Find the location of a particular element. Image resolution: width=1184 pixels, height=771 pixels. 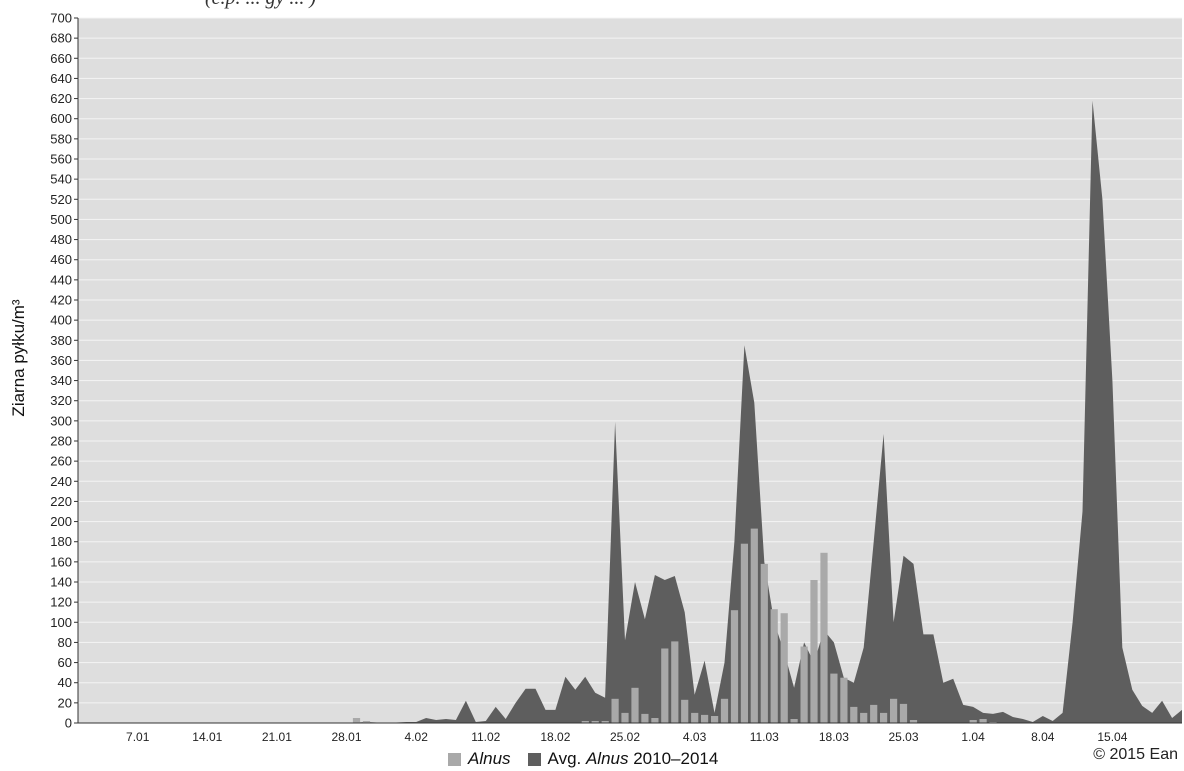

y-tick-label: 20 is located at coordinates (65, 702).